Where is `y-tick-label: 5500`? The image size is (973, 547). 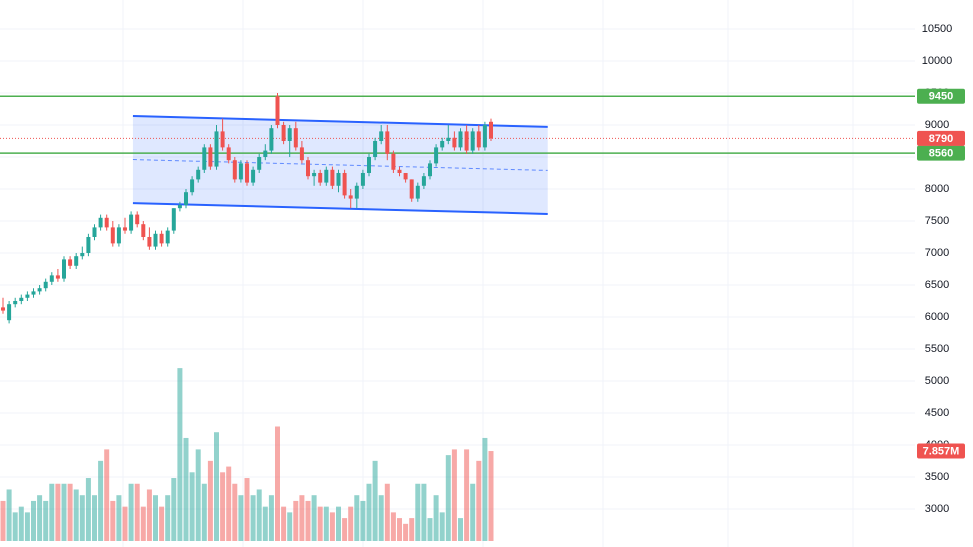
y-tick-label: 5500 is located at coordinates (937, 349).